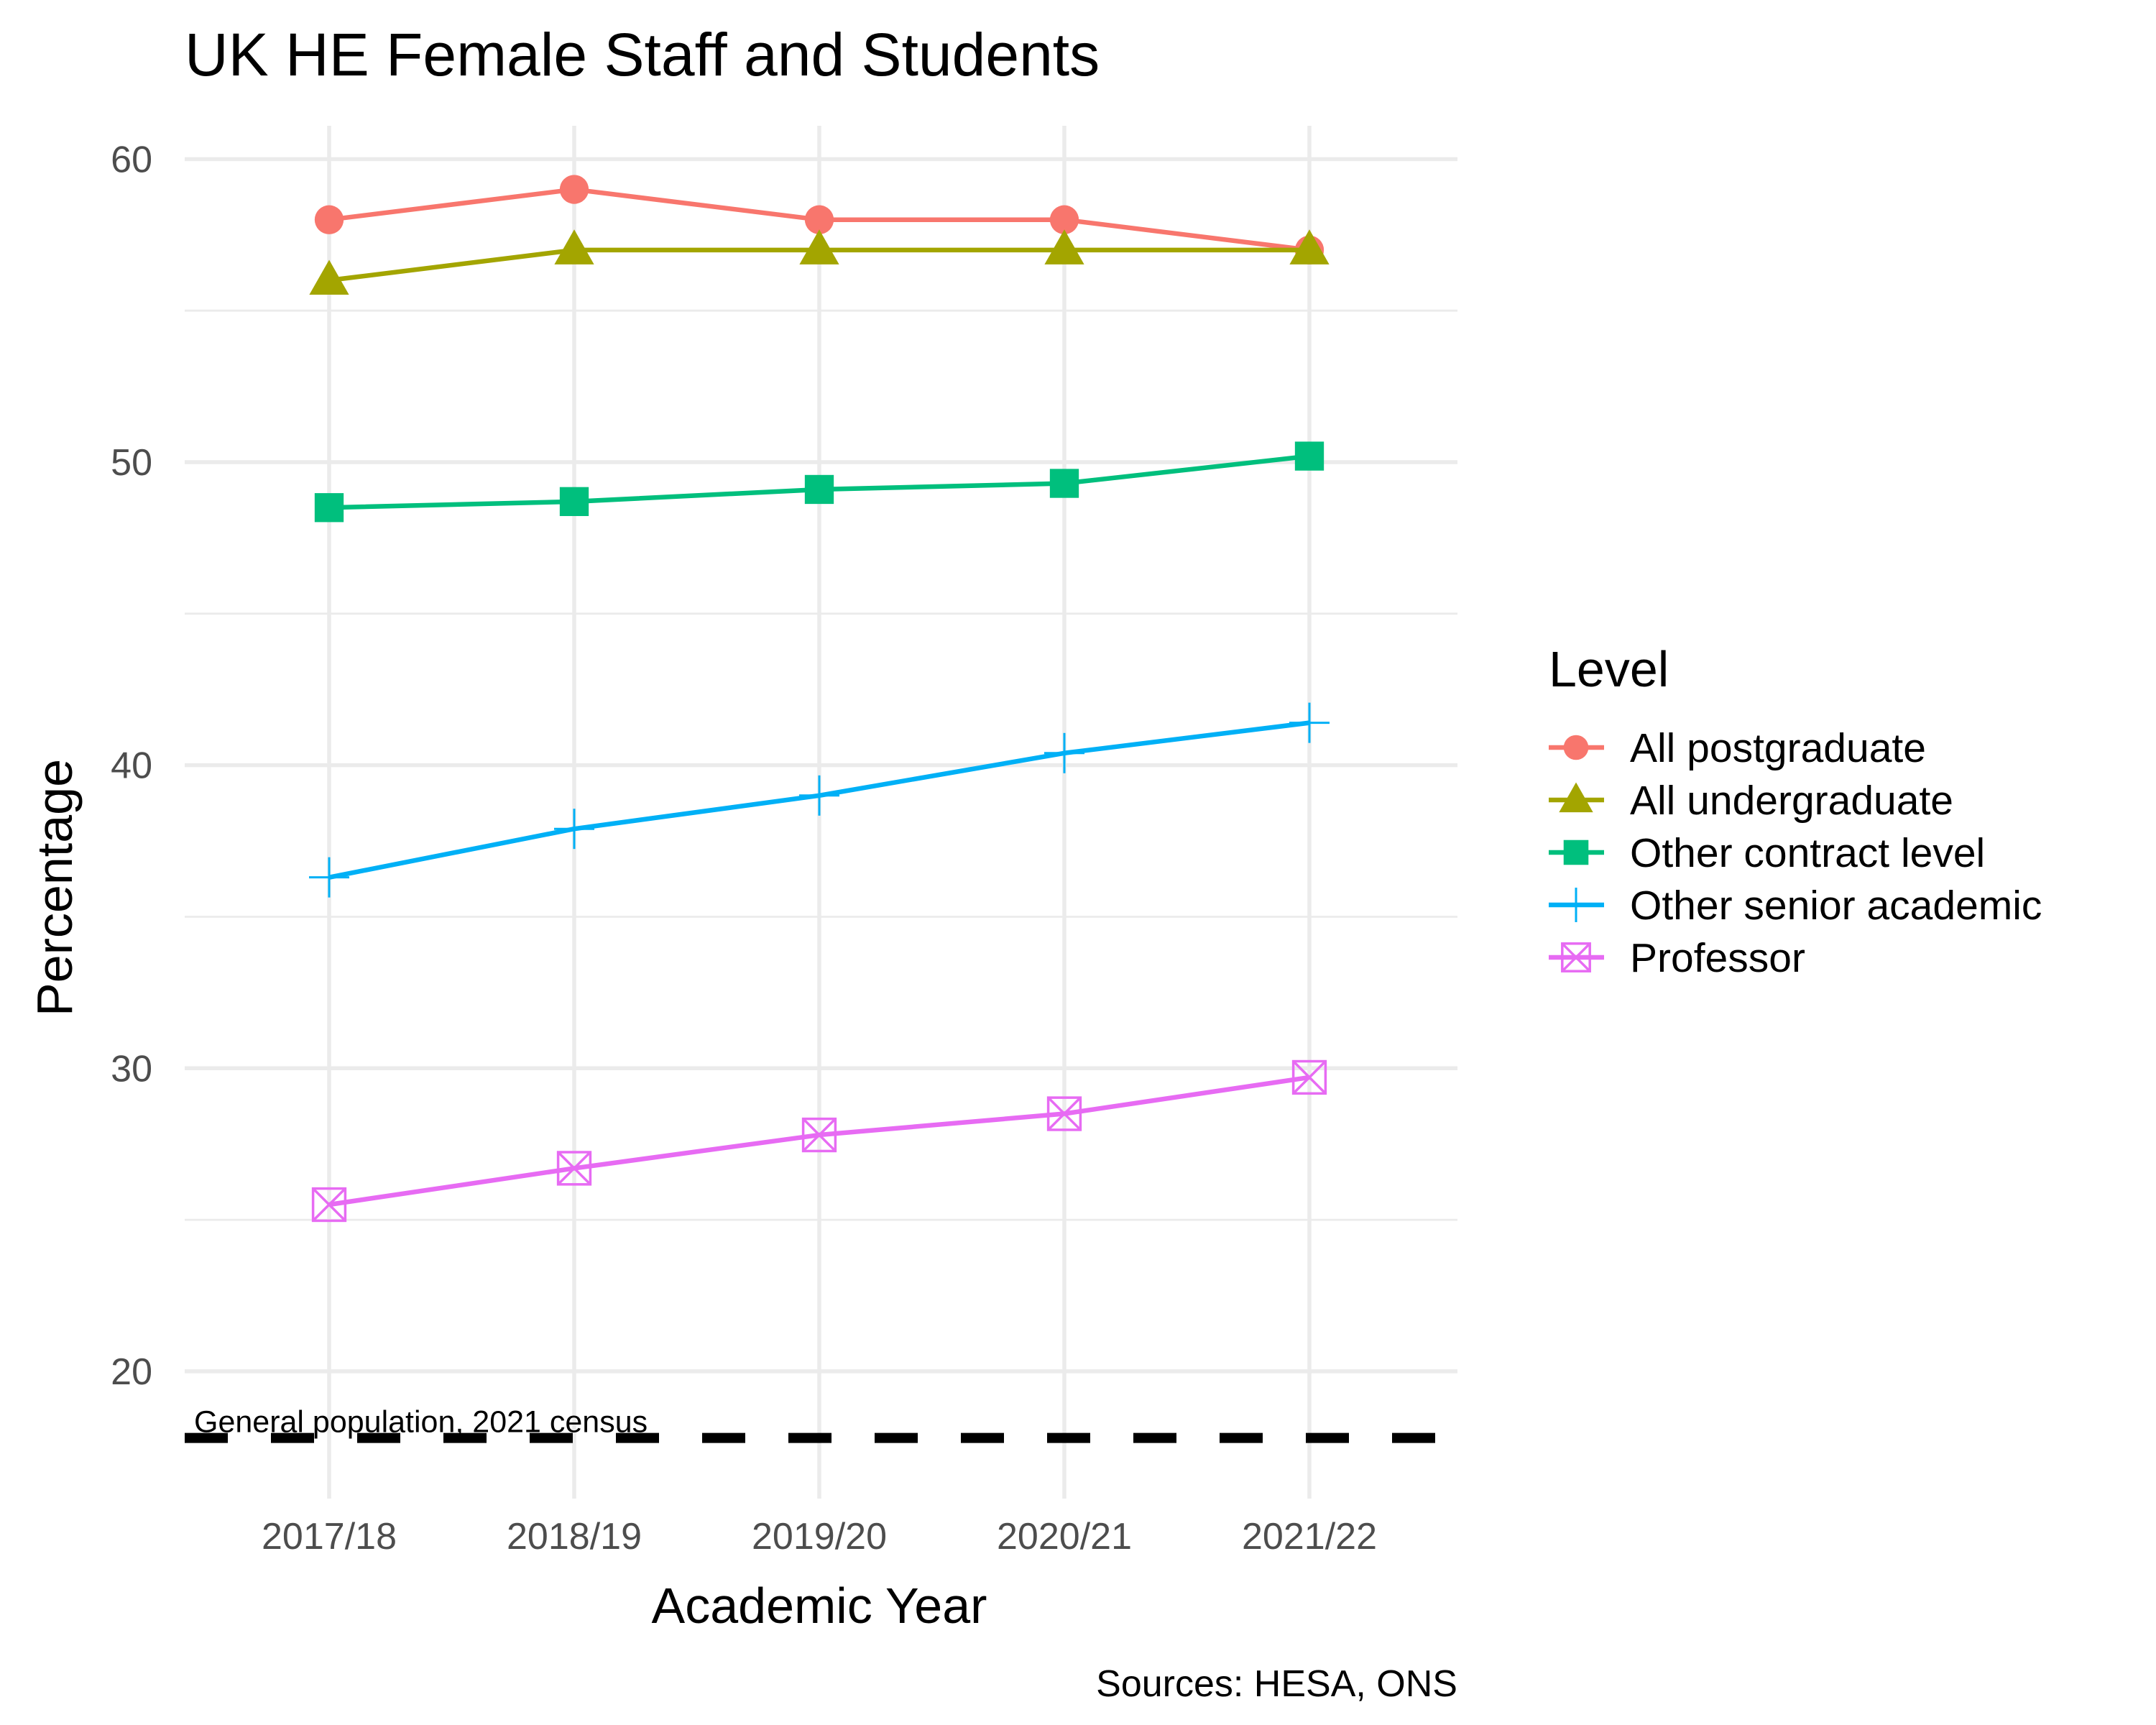  Describe the element at coordinates (819, 1537) in the screenshot. I see `x-tick-label: 2019/20` at that location.